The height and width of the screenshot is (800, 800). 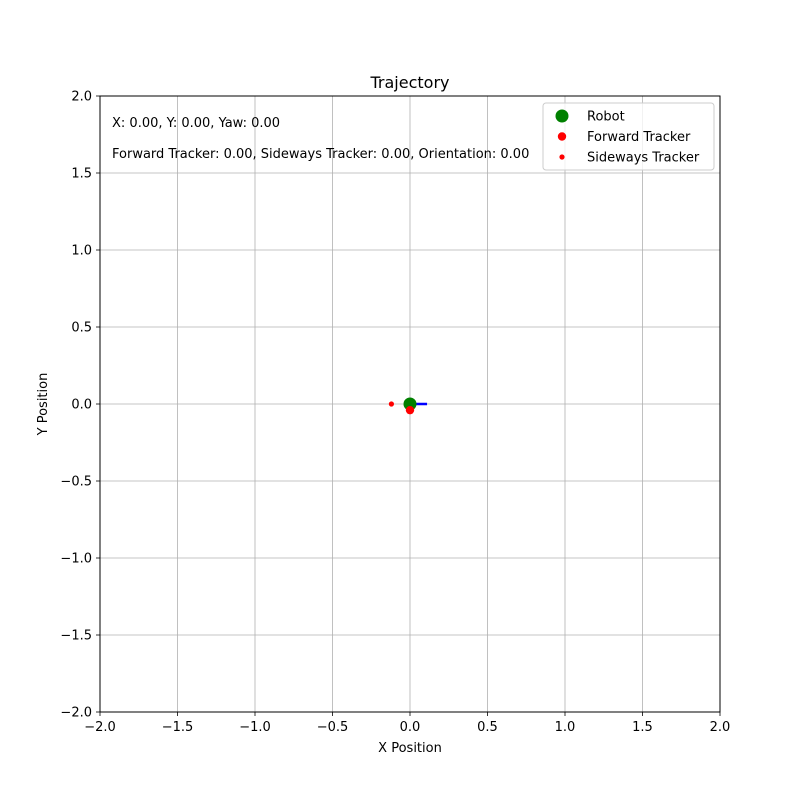 I want to click on legend-label: Forward Tracker, so click(x=639, y=137).